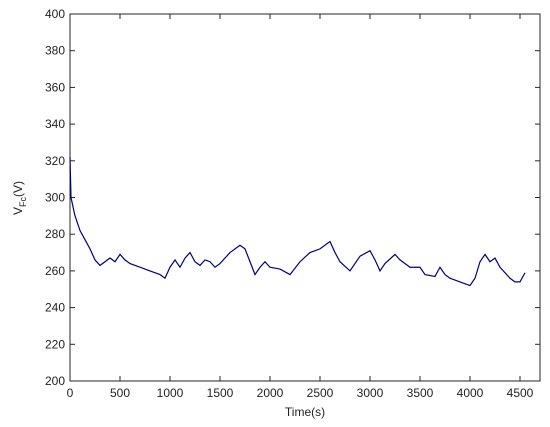  What do you see at coordinates (55, 308) in the screenshot?
I see `y-tick-label: 240` at bounding box center [55, 308].